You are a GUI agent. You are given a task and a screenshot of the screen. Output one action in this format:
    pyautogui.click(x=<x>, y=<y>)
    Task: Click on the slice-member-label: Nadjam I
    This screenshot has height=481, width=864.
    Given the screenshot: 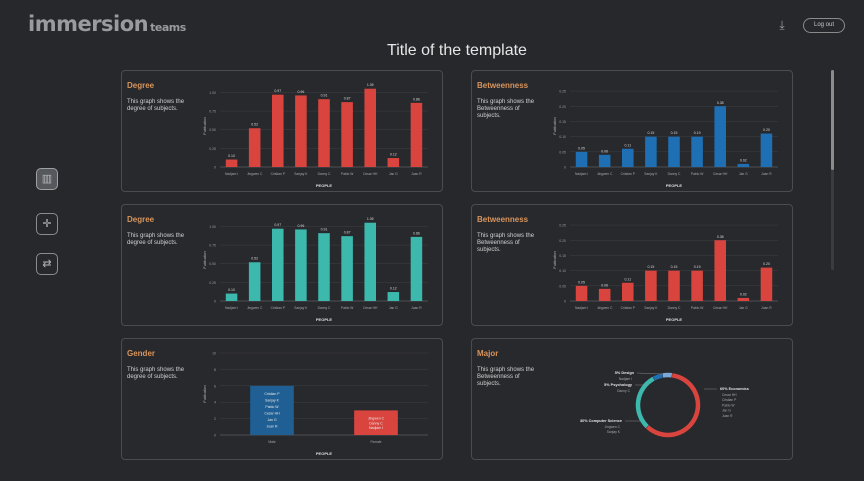 What is the action you would take?
    pyautogui.click(x=625, y=379)
    